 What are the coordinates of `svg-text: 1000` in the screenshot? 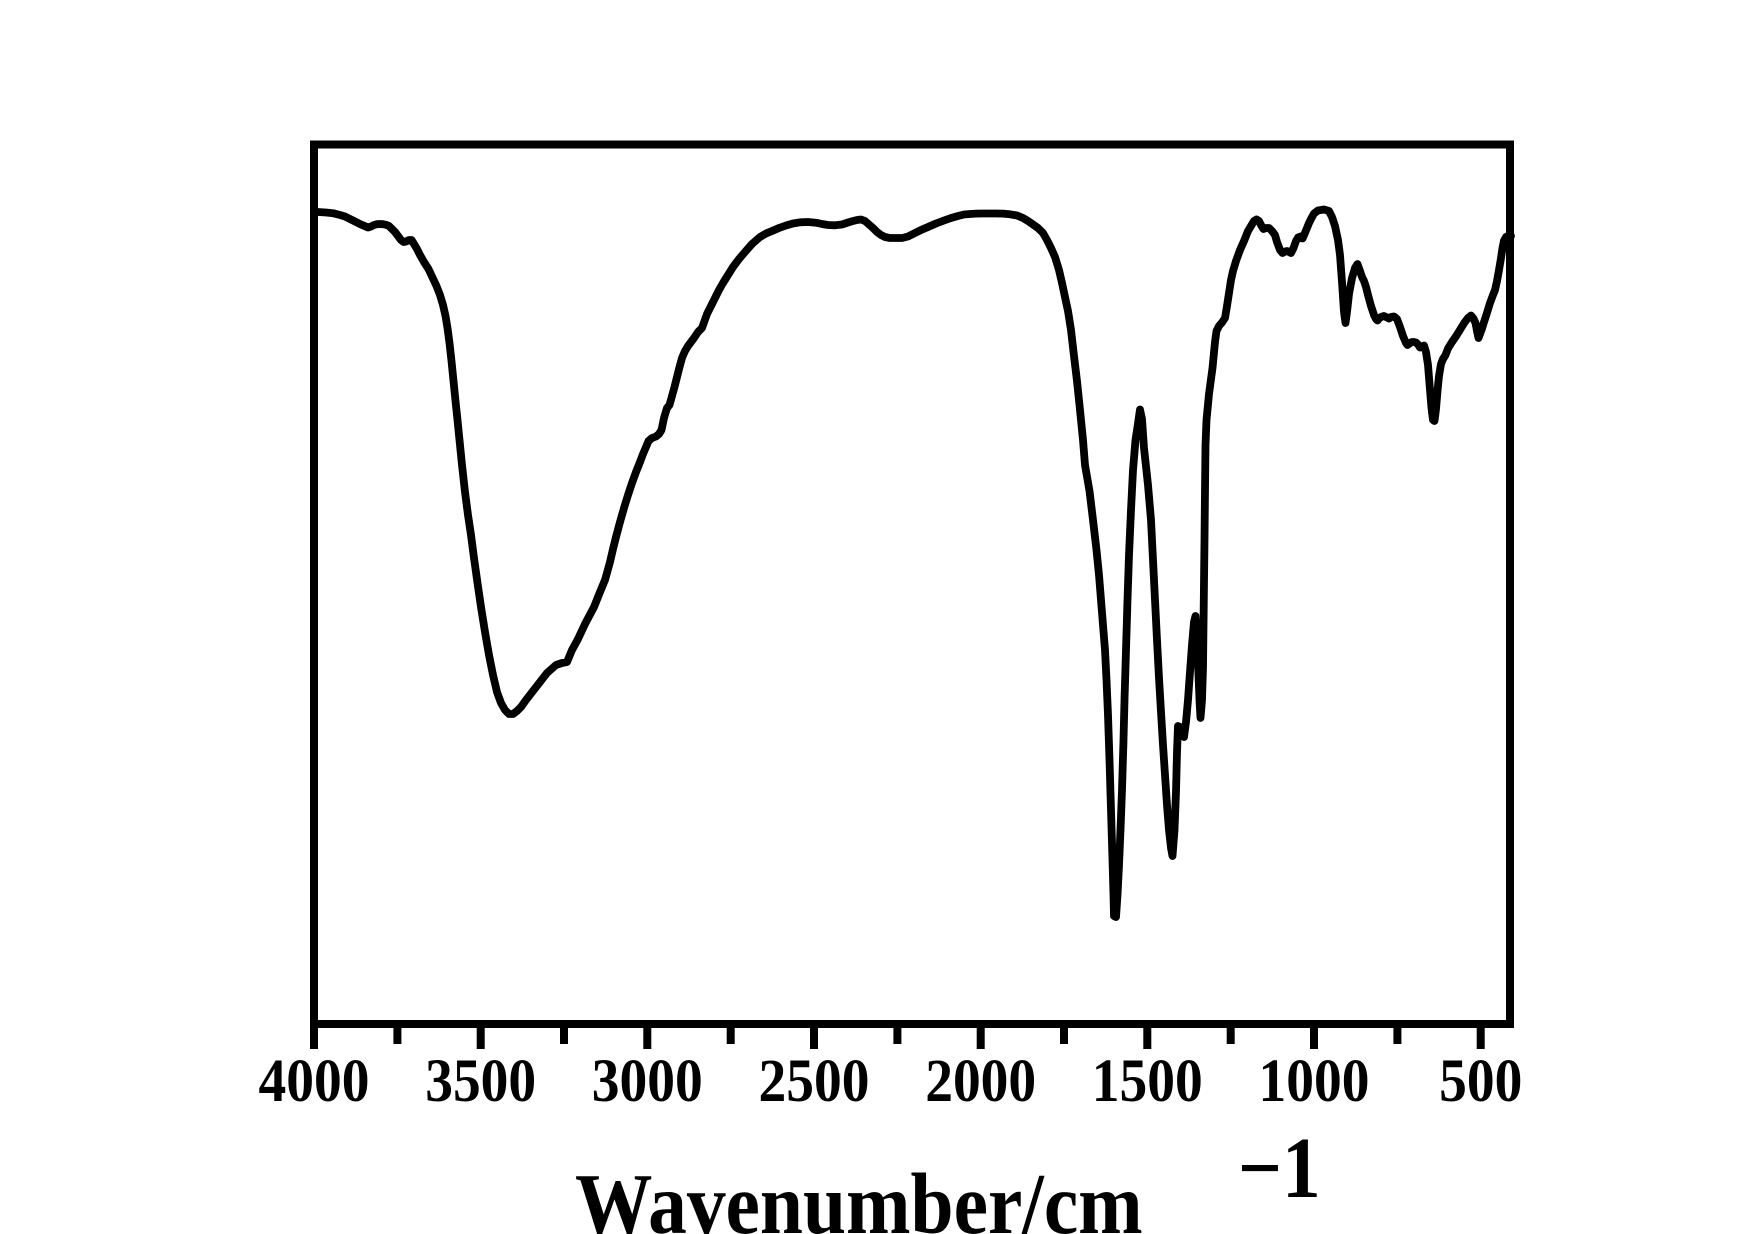 It's located at (1314, 1081).